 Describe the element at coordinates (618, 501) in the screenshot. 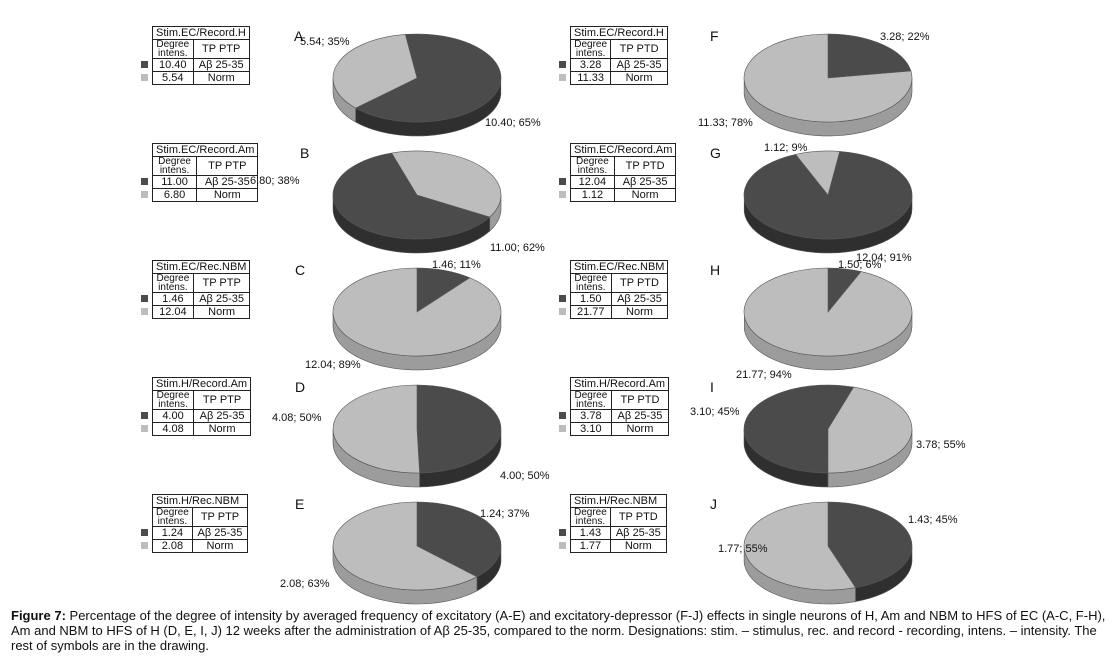

I see `legend-title: Stim.H/Rec.NBM` at that location.